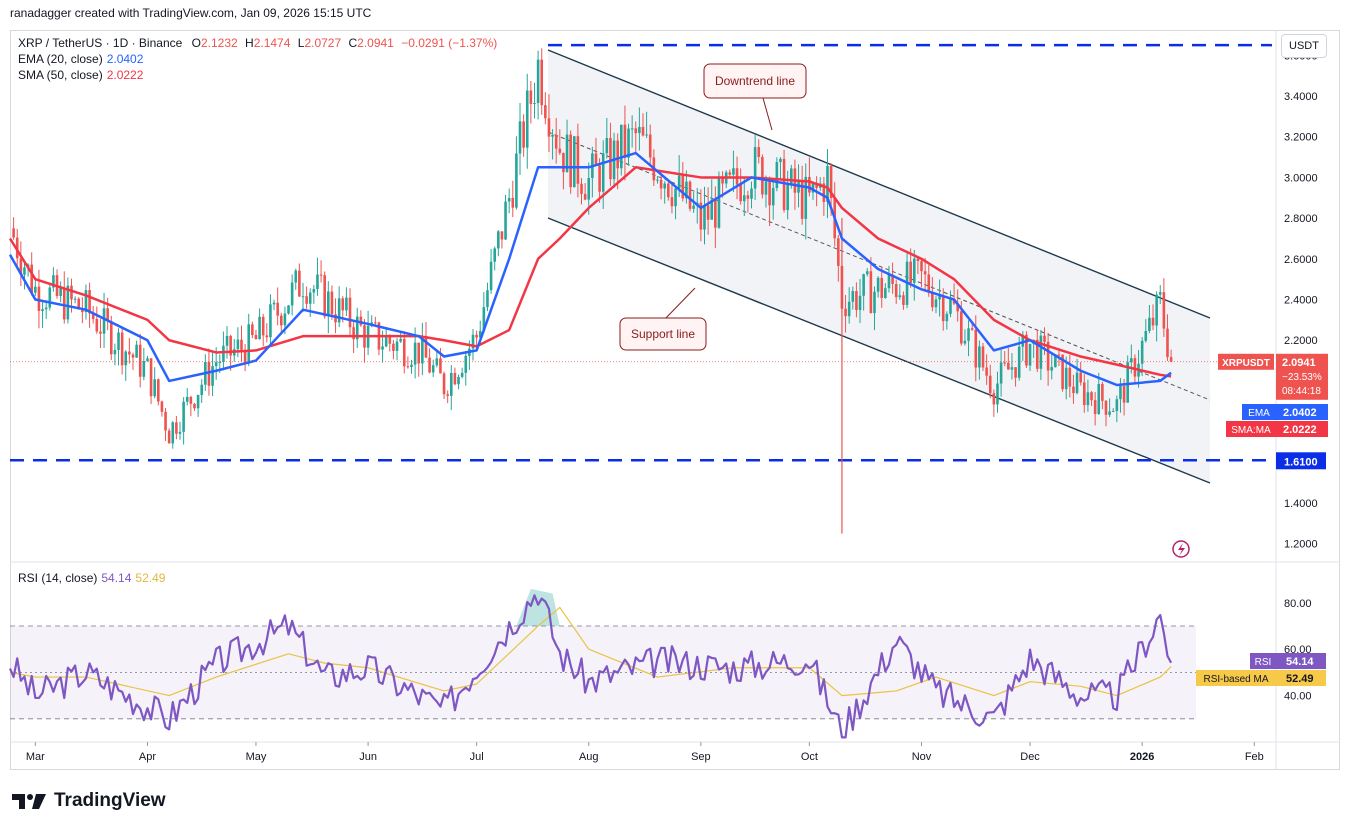 Image resolution: width=1351 pixels, height=830 pixels. I want to click on sma-tag-value-bg, so click(1302, 429).